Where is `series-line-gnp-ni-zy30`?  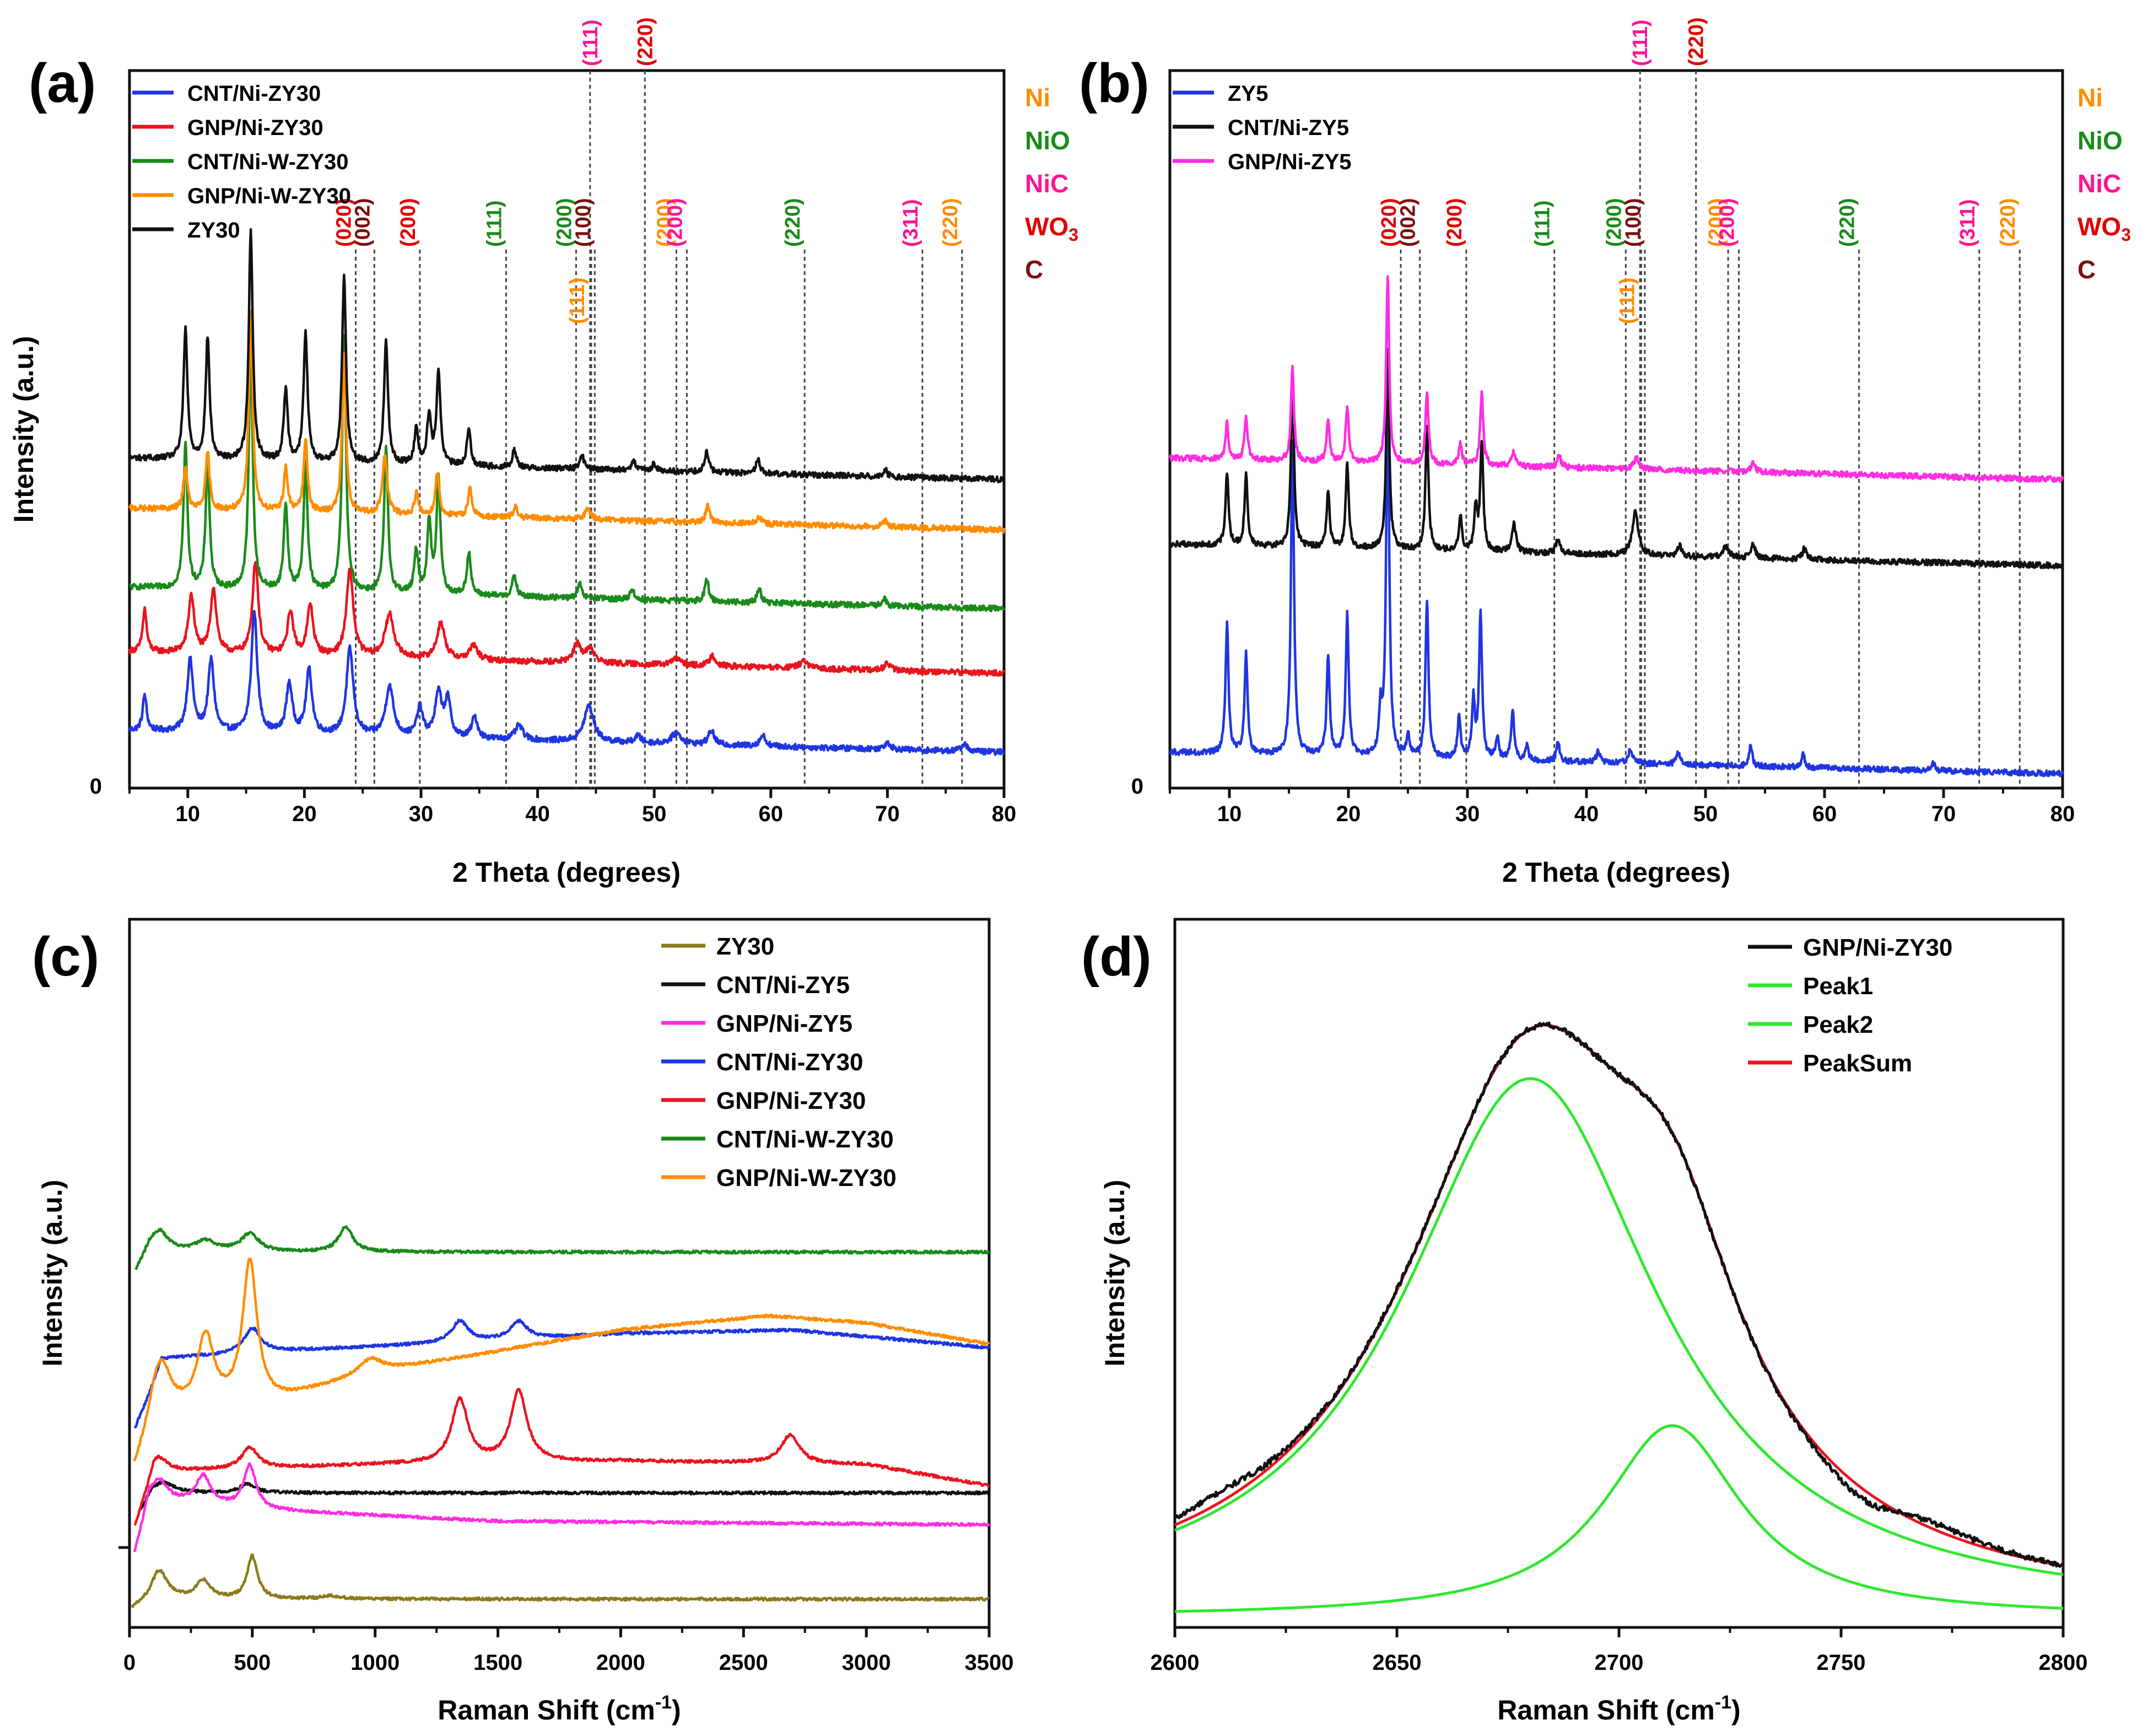 series-line-gnp-ni-zy30 is located at coordinates (567, 618).